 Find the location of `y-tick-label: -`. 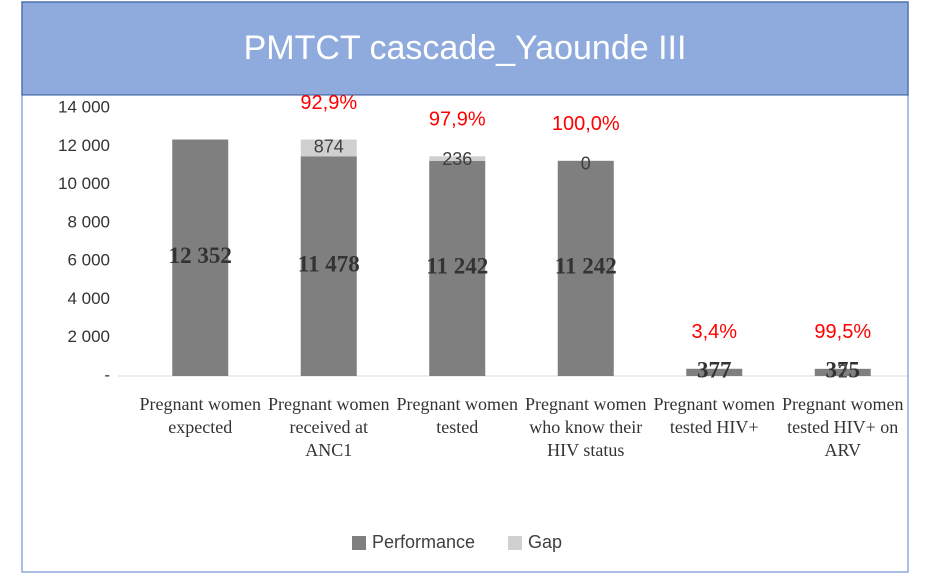

y-tick-label: - is located at coordinates (107, 374).